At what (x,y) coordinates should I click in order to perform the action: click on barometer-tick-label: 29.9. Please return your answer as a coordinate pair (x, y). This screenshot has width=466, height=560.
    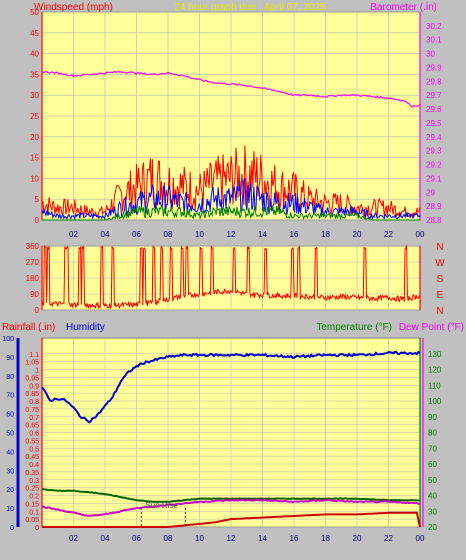
    Looking at the image, I should click on (434, 67).